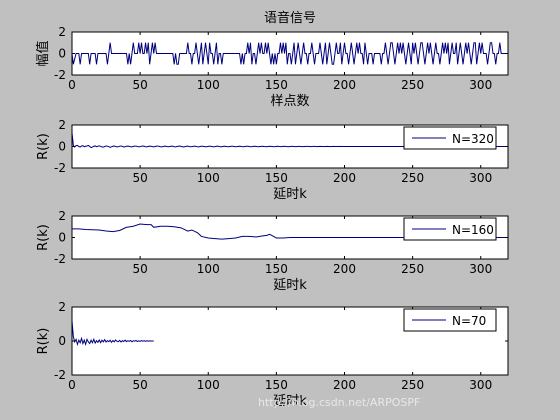  Describe the element at coordinates (290, 18) in the screenshot. I see `chart-title: 语音信号` at that location.